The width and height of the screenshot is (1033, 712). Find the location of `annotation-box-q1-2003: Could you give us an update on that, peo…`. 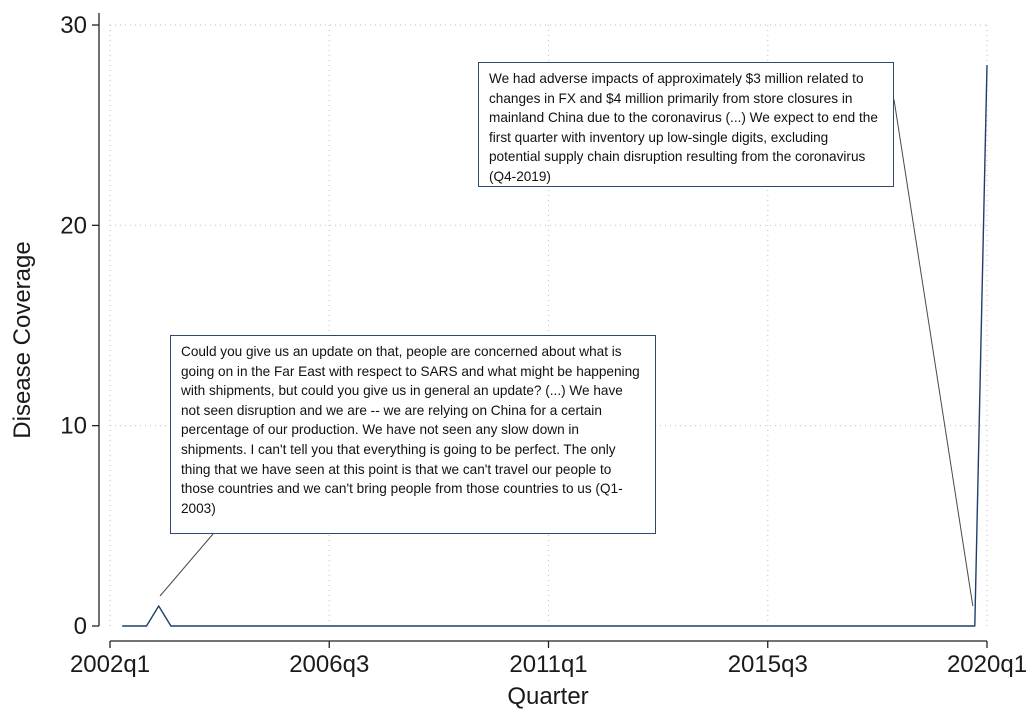

annotation-box-q1-2003: Could you give us an update on that, peo… is located at coordinates (413, 434).